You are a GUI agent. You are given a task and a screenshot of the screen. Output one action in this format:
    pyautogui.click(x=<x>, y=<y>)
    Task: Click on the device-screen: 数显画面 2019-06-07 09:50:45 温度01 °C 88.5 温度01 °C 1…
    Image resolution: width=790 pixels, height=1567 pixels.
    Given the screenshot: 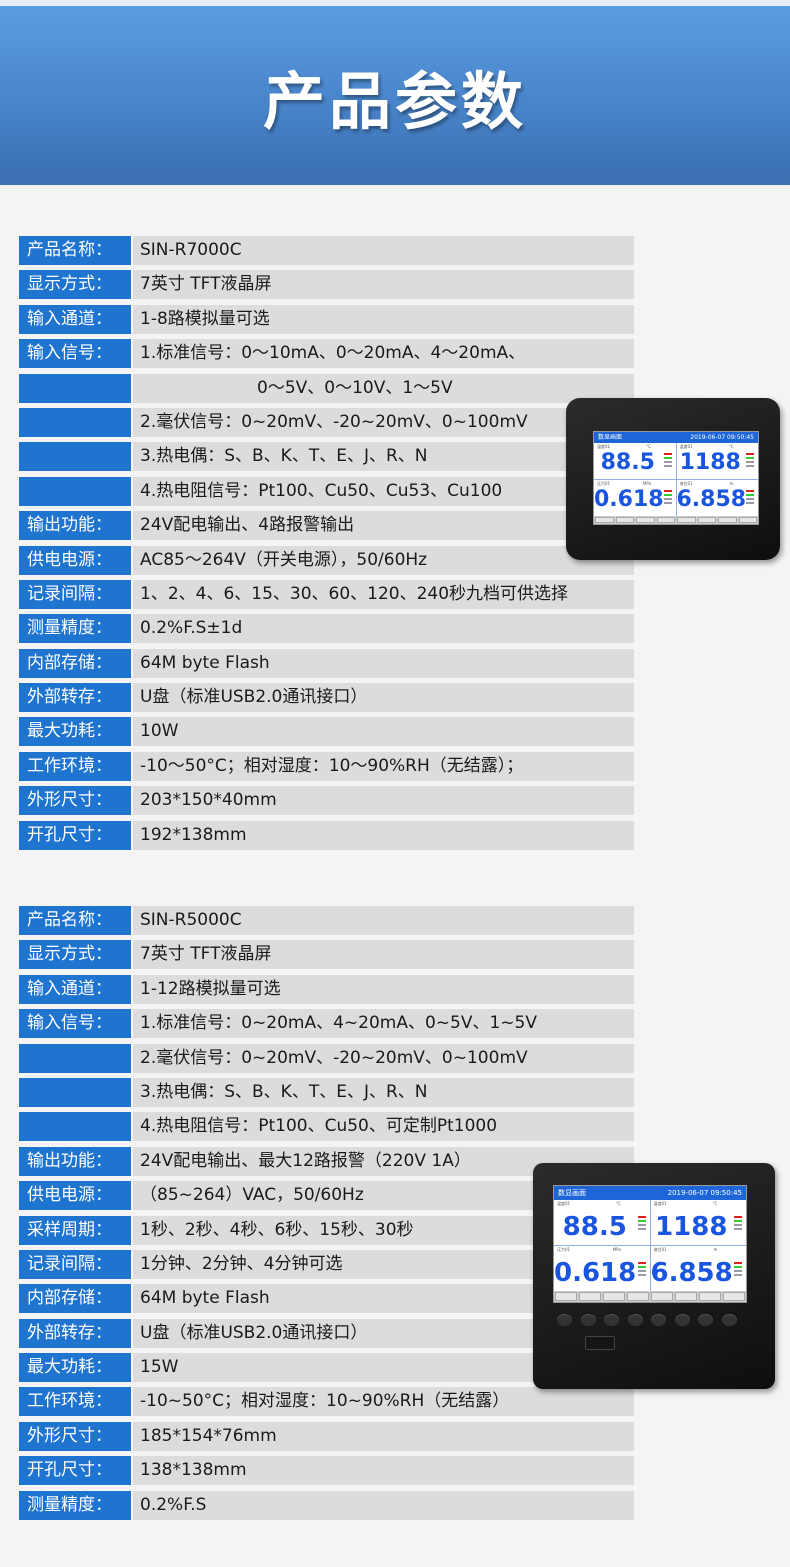 What is the action you would take?
    pyautogui.click(x=650, y=1244)
    